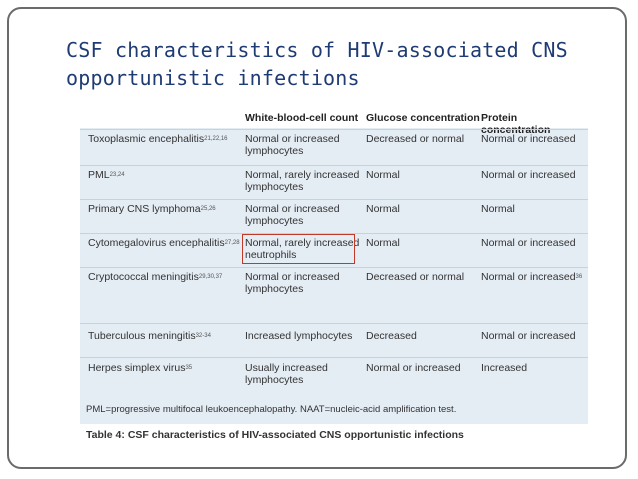 This screenshot has width=638, height=479. Describe the element at coordinates (423, 118) in the screenshot. I see `header-glucose: Glucose concentration` at that location.